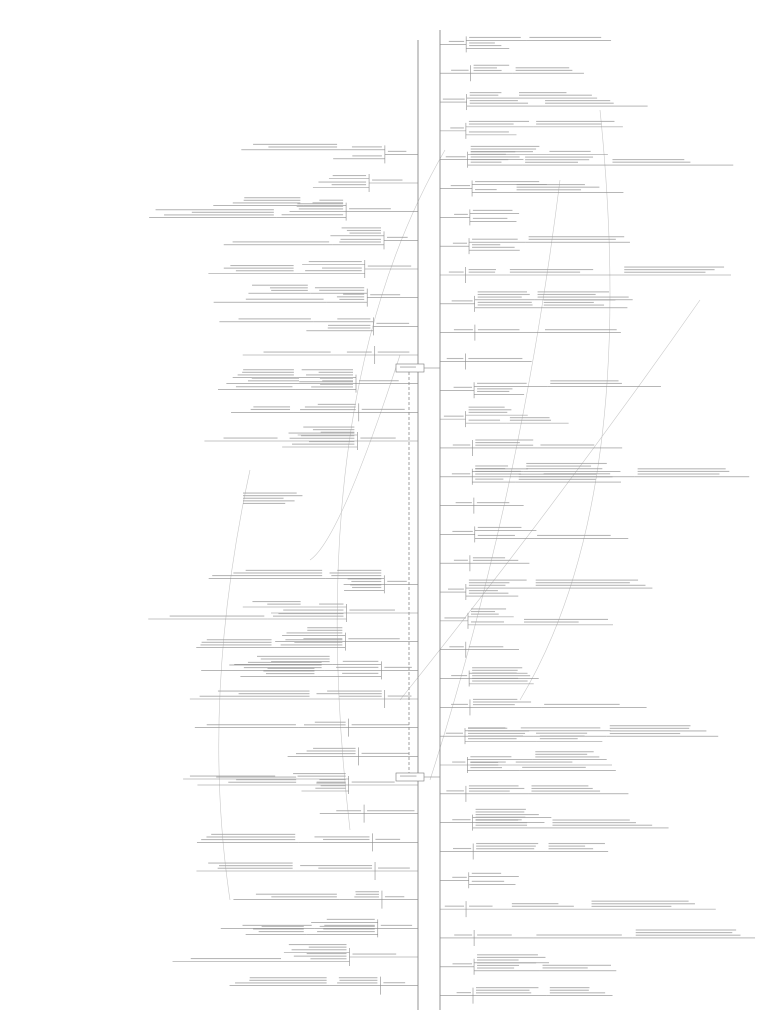 The height and width of the screenshot is (1024, 770). I want to click on cross-link-curve, so click(234, 685).